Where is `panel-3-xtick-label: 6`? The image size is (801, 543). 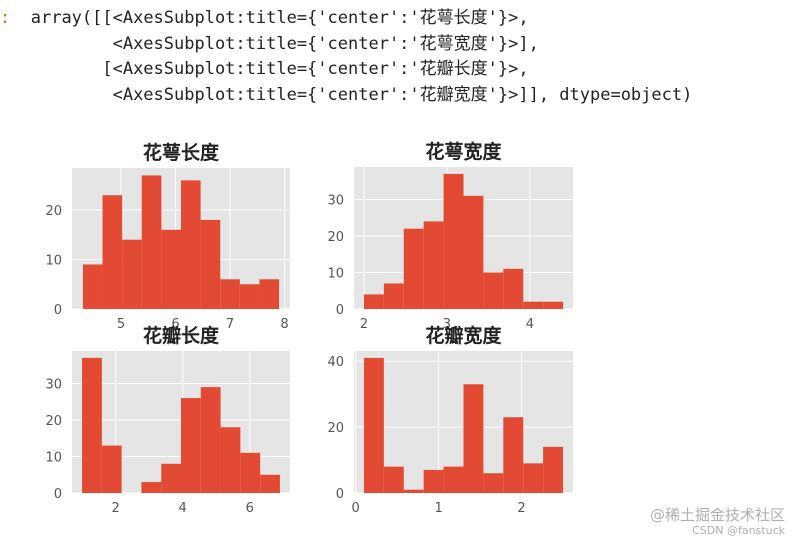
panel-3-xtick-label: 6 is located at coordinates (250, 508).